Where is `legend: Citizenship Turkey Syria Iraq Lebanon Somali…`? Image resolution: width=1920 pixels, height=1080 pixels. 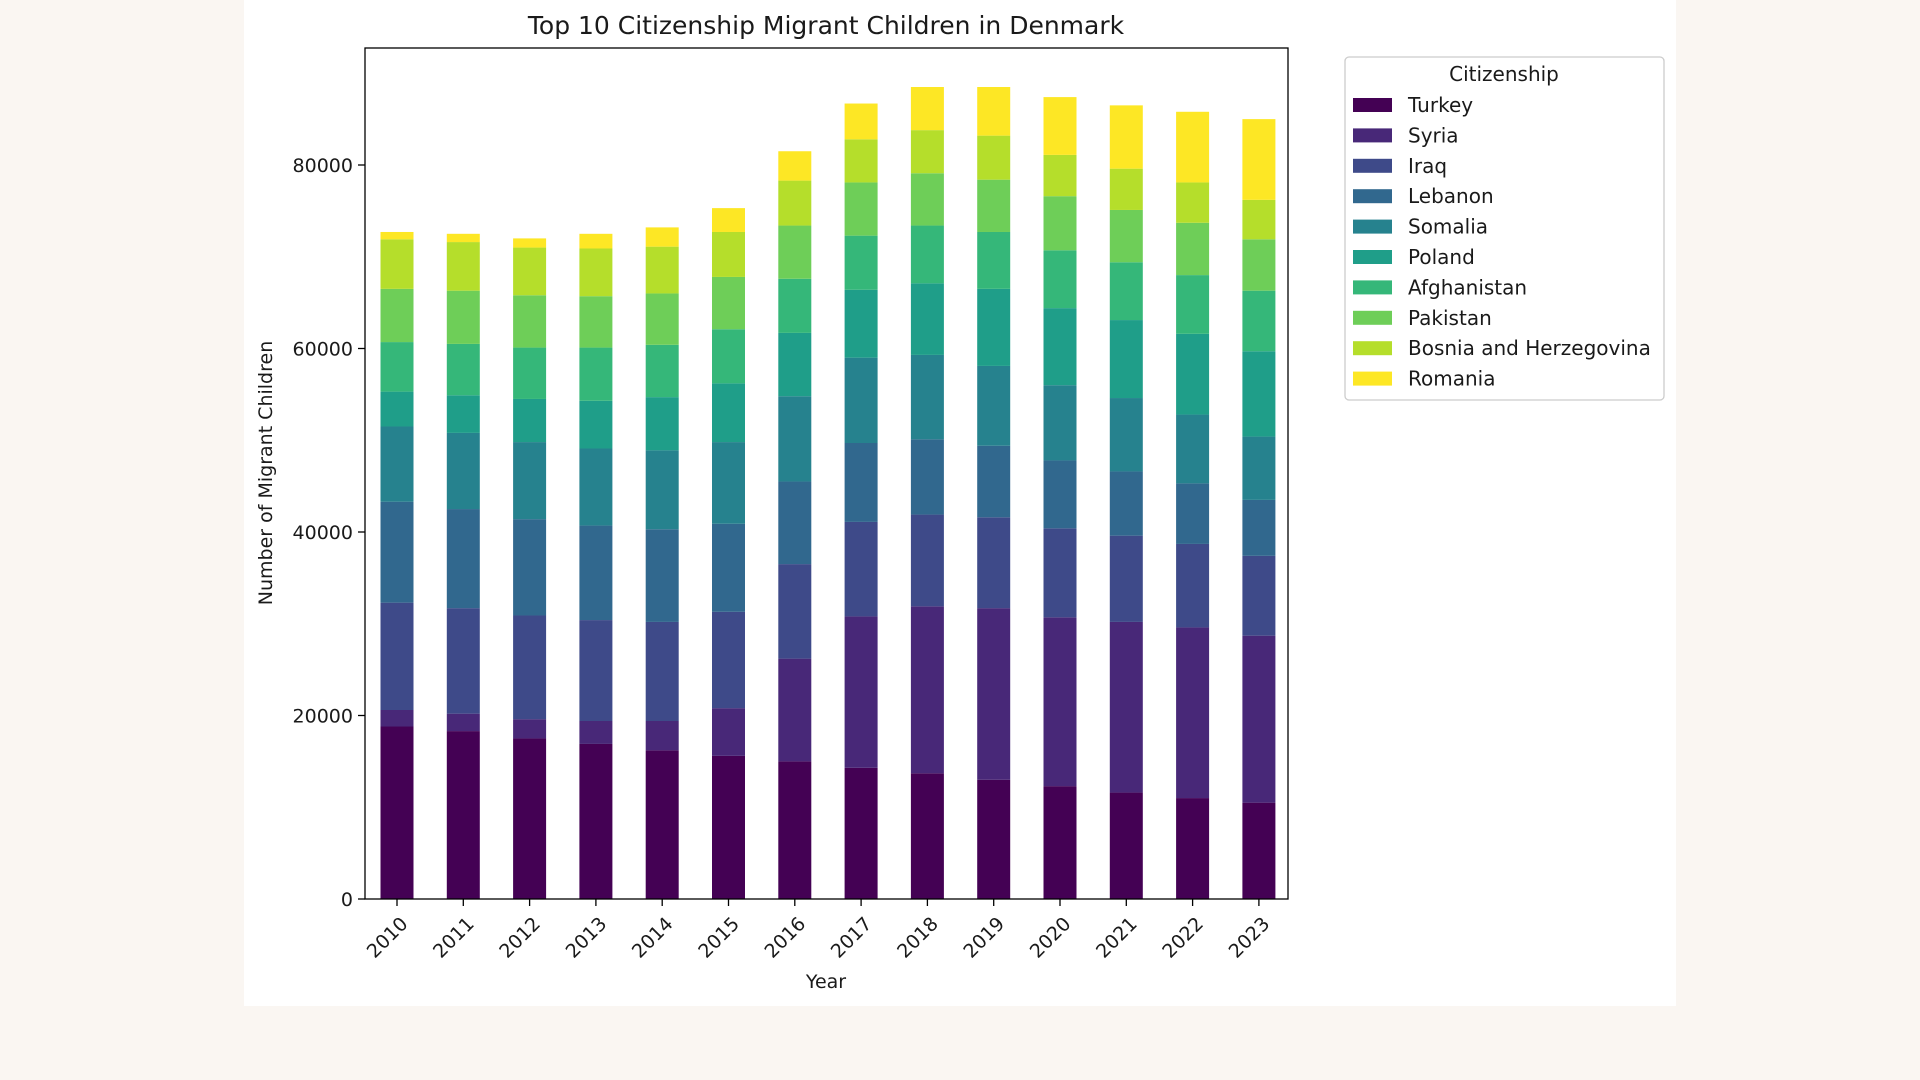 legend: Citizenship Turkey Syria Iraq Lebanon Somali… is located at coordinates (1504, 228).